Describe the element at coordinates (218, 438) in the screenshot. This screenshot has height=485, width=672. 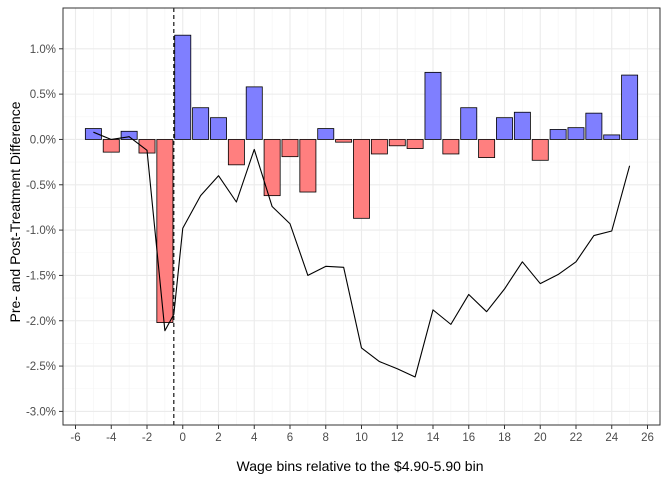
I see `x-tick-label: 2` at that location.